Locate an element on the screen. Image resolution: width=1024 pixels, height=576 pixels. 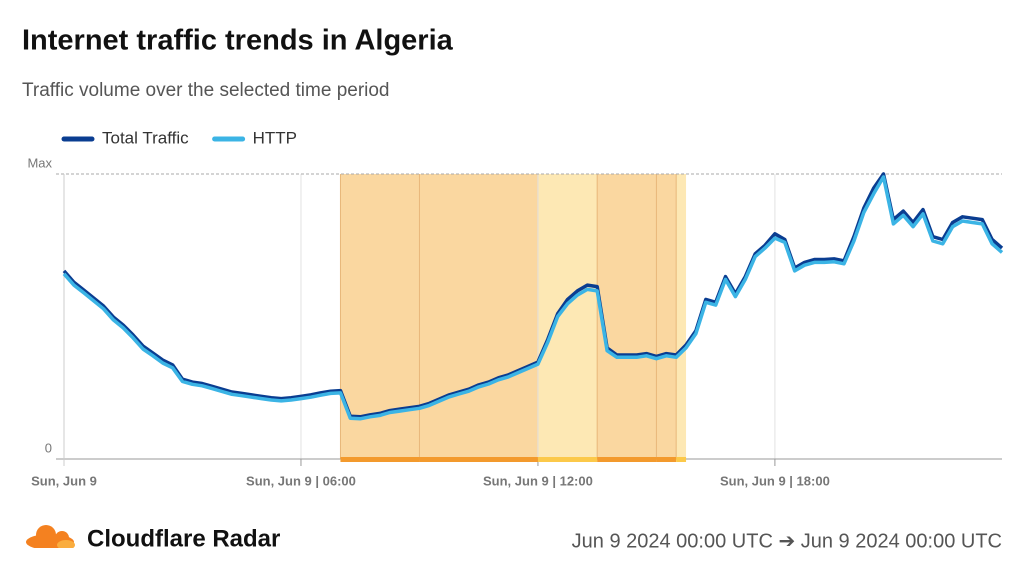
legend-label: HTTP is located at coordinates (275, 137).